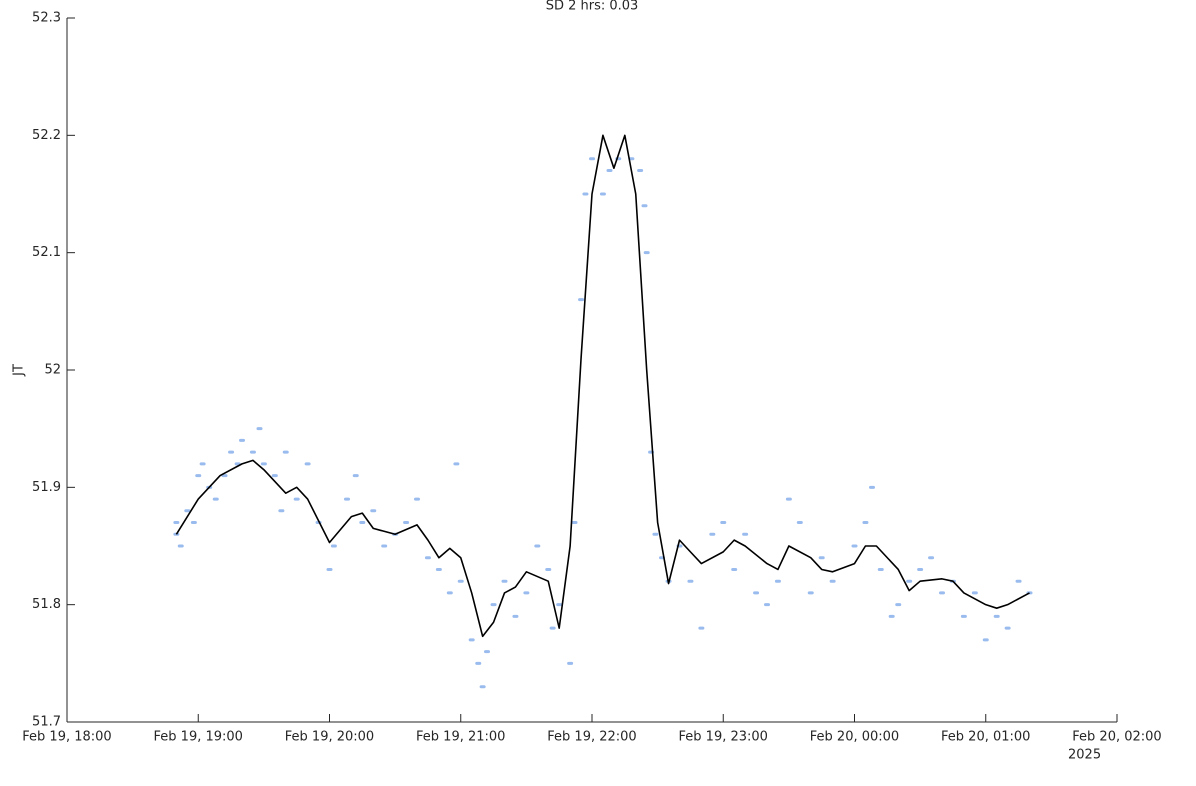  What do you see at coordinates (854, 737) in the screenshot?
I see `x-tick-label: Feb 20, 00:00` at bounding box center [854, 737].